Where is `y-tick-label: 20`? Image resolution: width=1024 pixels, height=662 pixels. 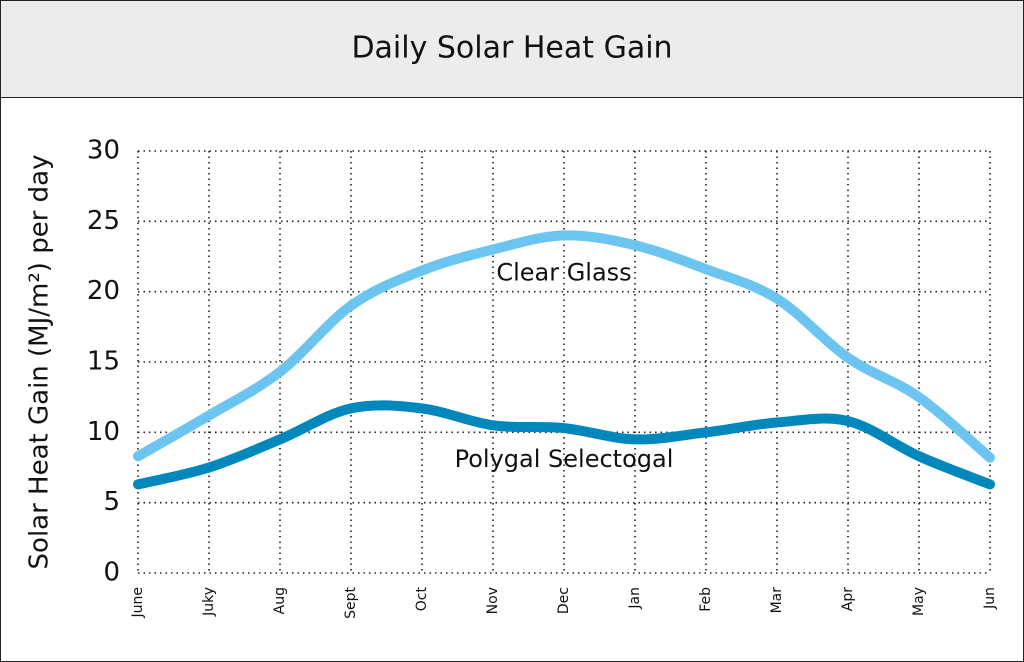 y-tick-label: 20 is located at coordinates (103, 291).